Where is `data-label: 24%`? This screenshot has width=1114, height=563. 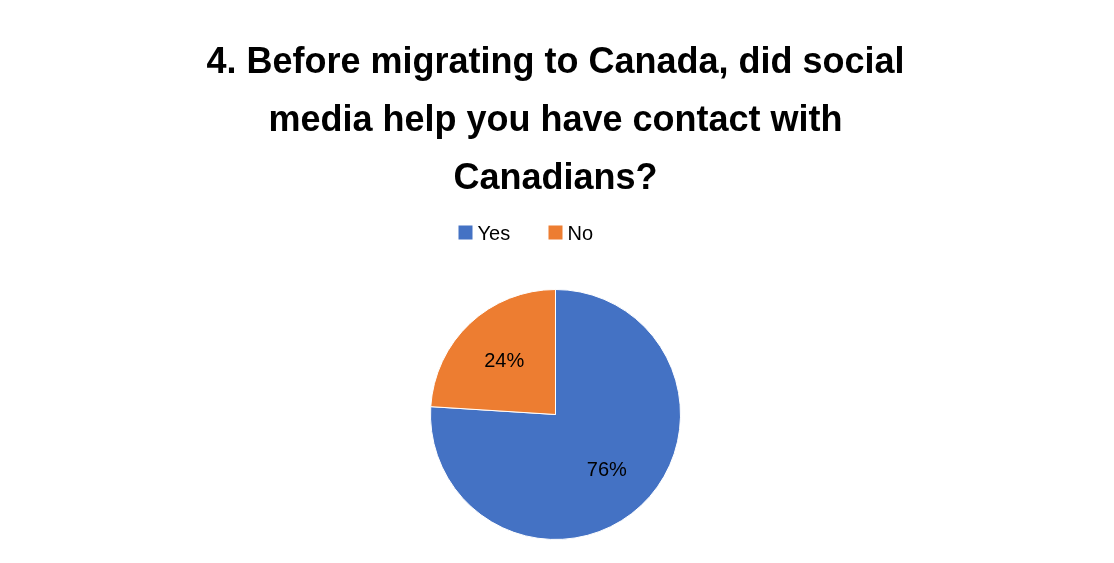
data-label: 24% is located at coordinates (504, 359).